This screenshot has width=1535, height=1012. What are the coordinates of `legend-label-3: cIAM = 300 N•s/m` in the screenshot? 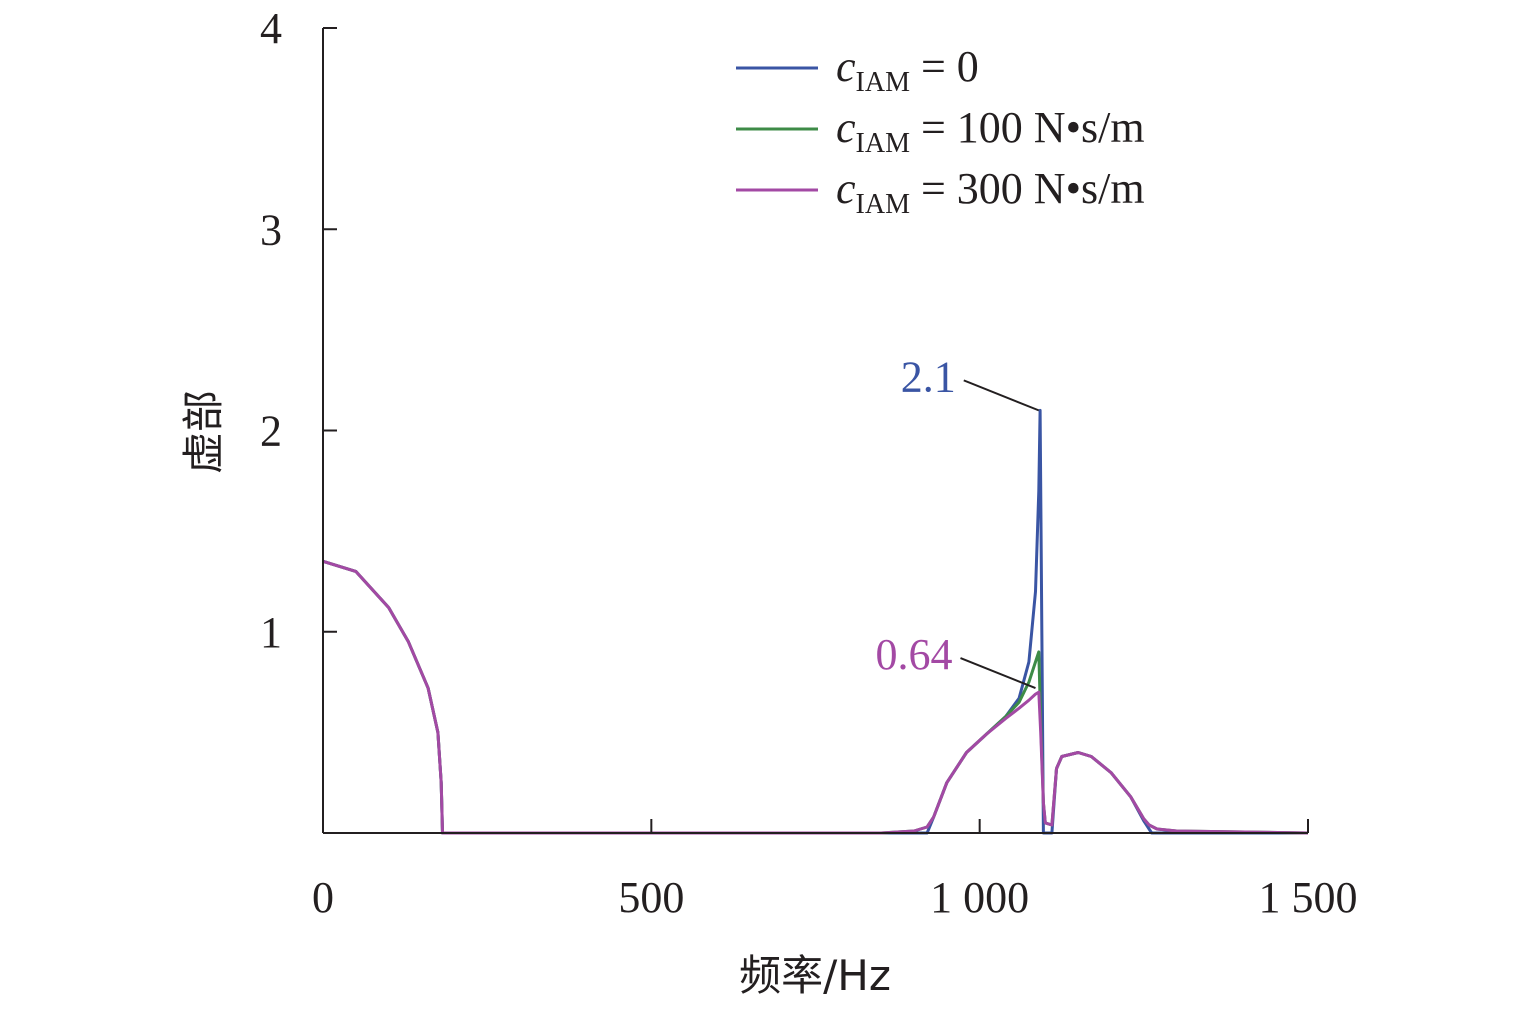 It's located at (990, 192).